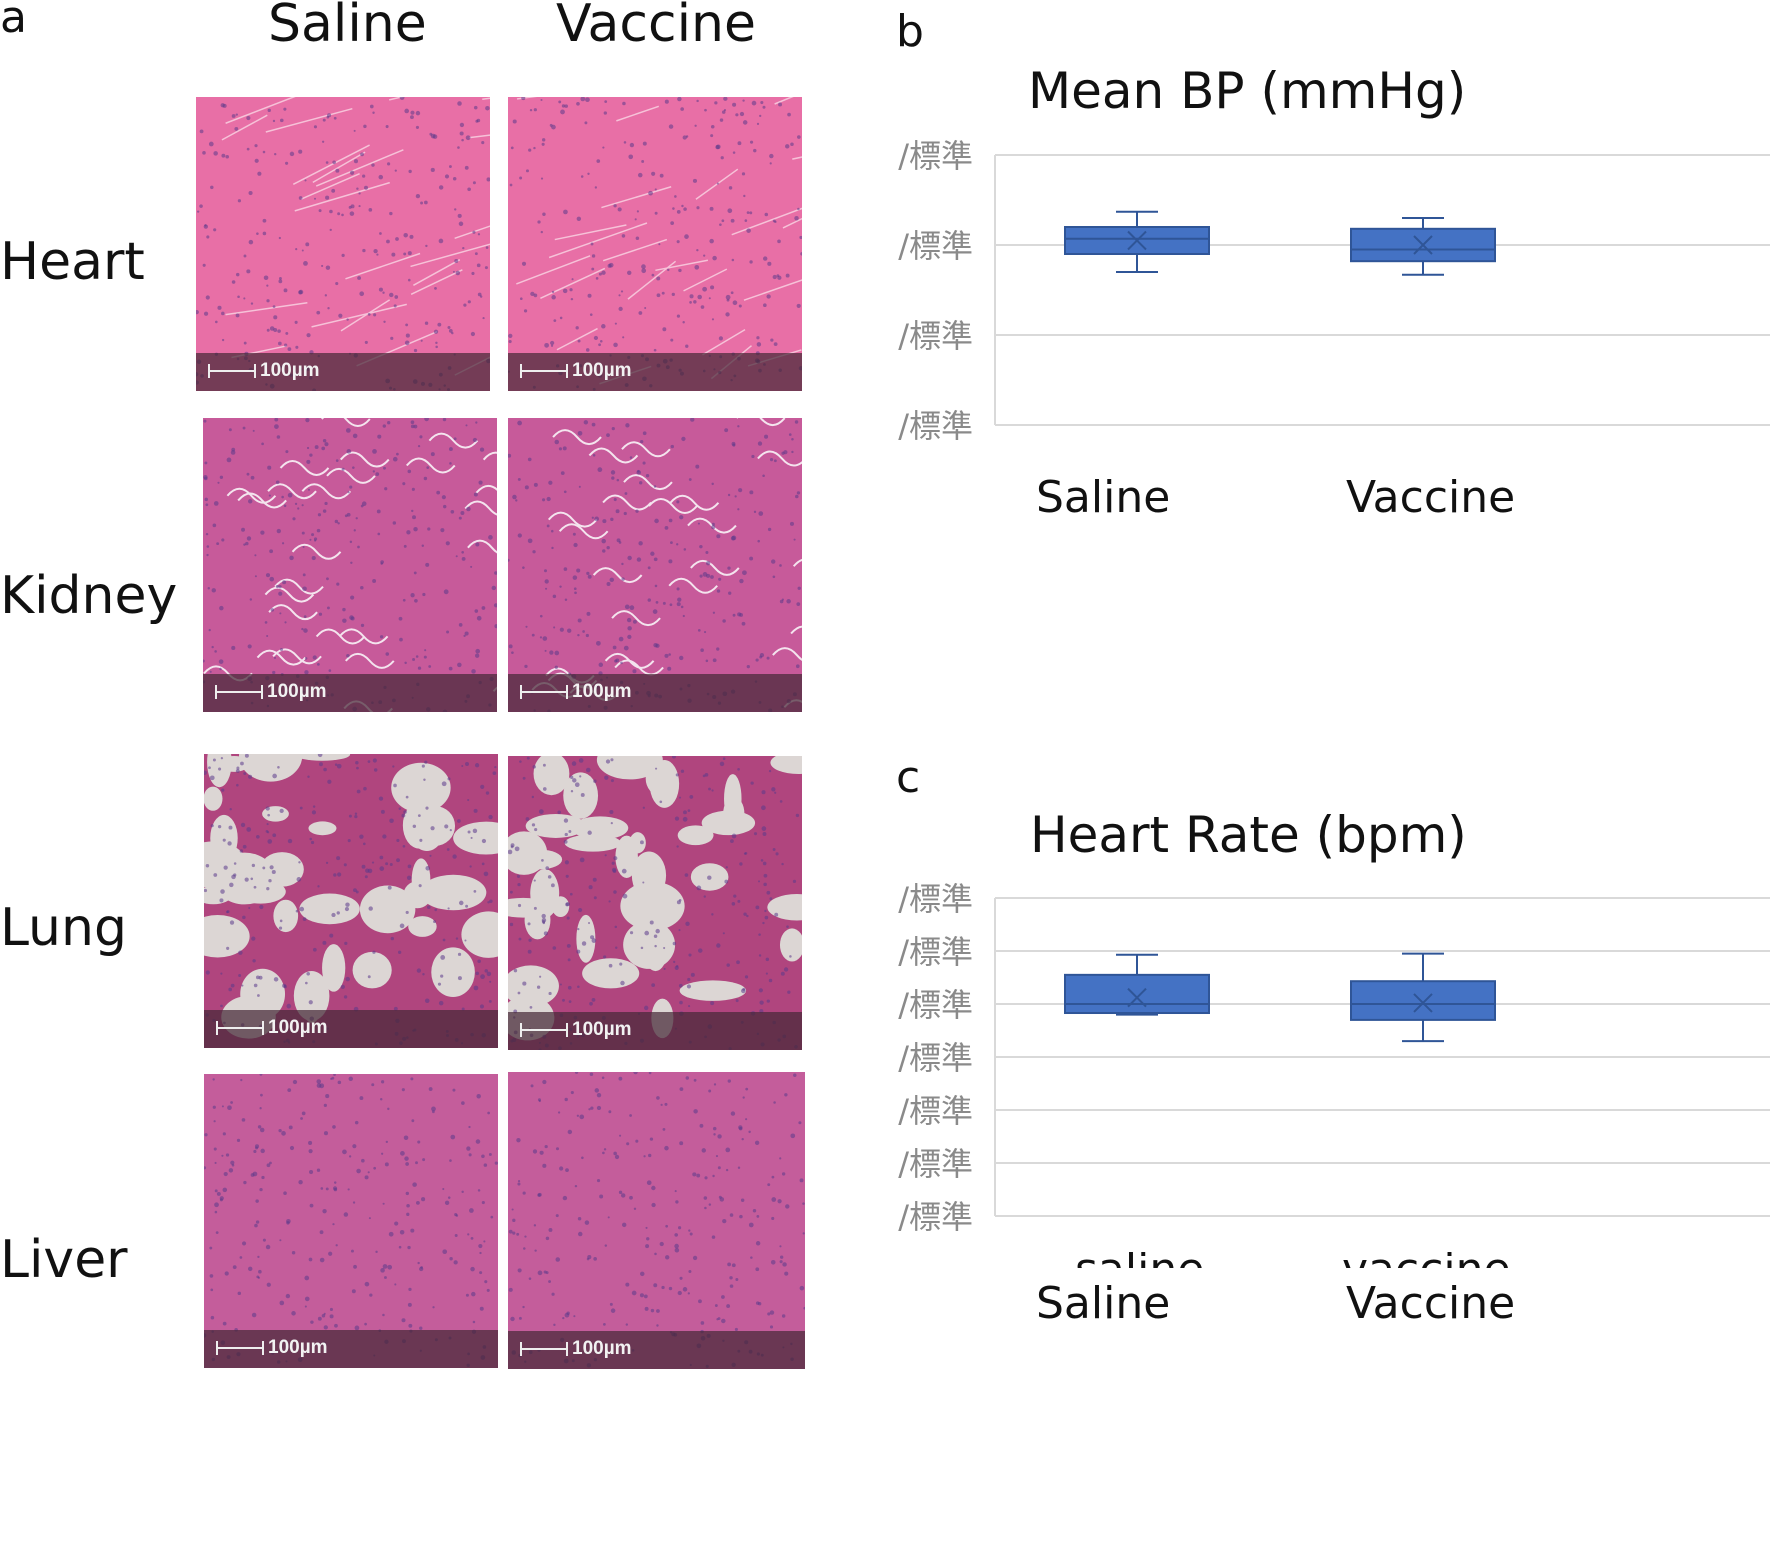  Describe the element at coordinates (347, 27) in the screenshot. I see `column-header-saline: Saline` at that location.